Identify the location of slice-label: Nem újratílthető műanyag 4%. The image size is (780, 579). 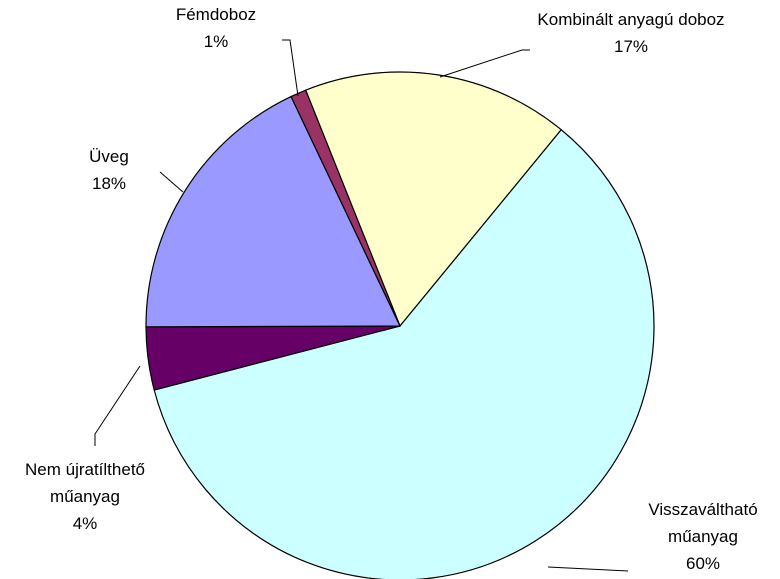
(85, 496).